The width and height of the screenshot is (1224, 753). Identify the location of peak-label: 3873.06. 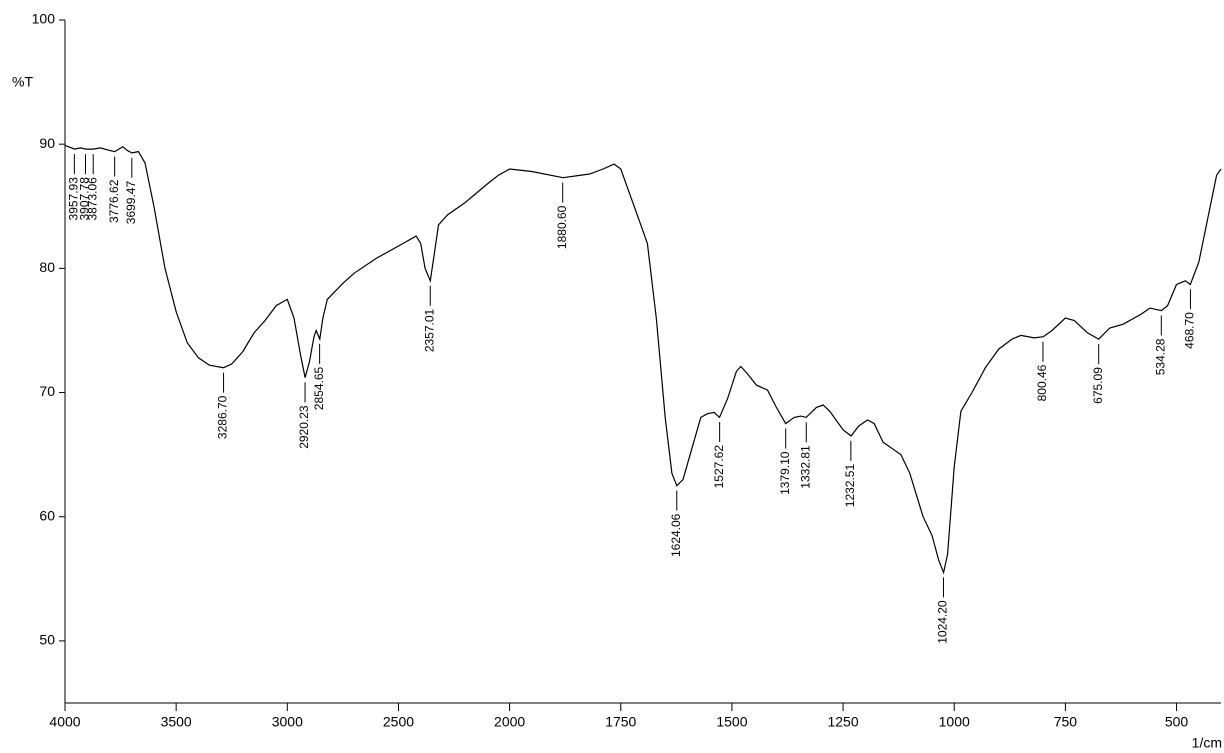
(92, 199).